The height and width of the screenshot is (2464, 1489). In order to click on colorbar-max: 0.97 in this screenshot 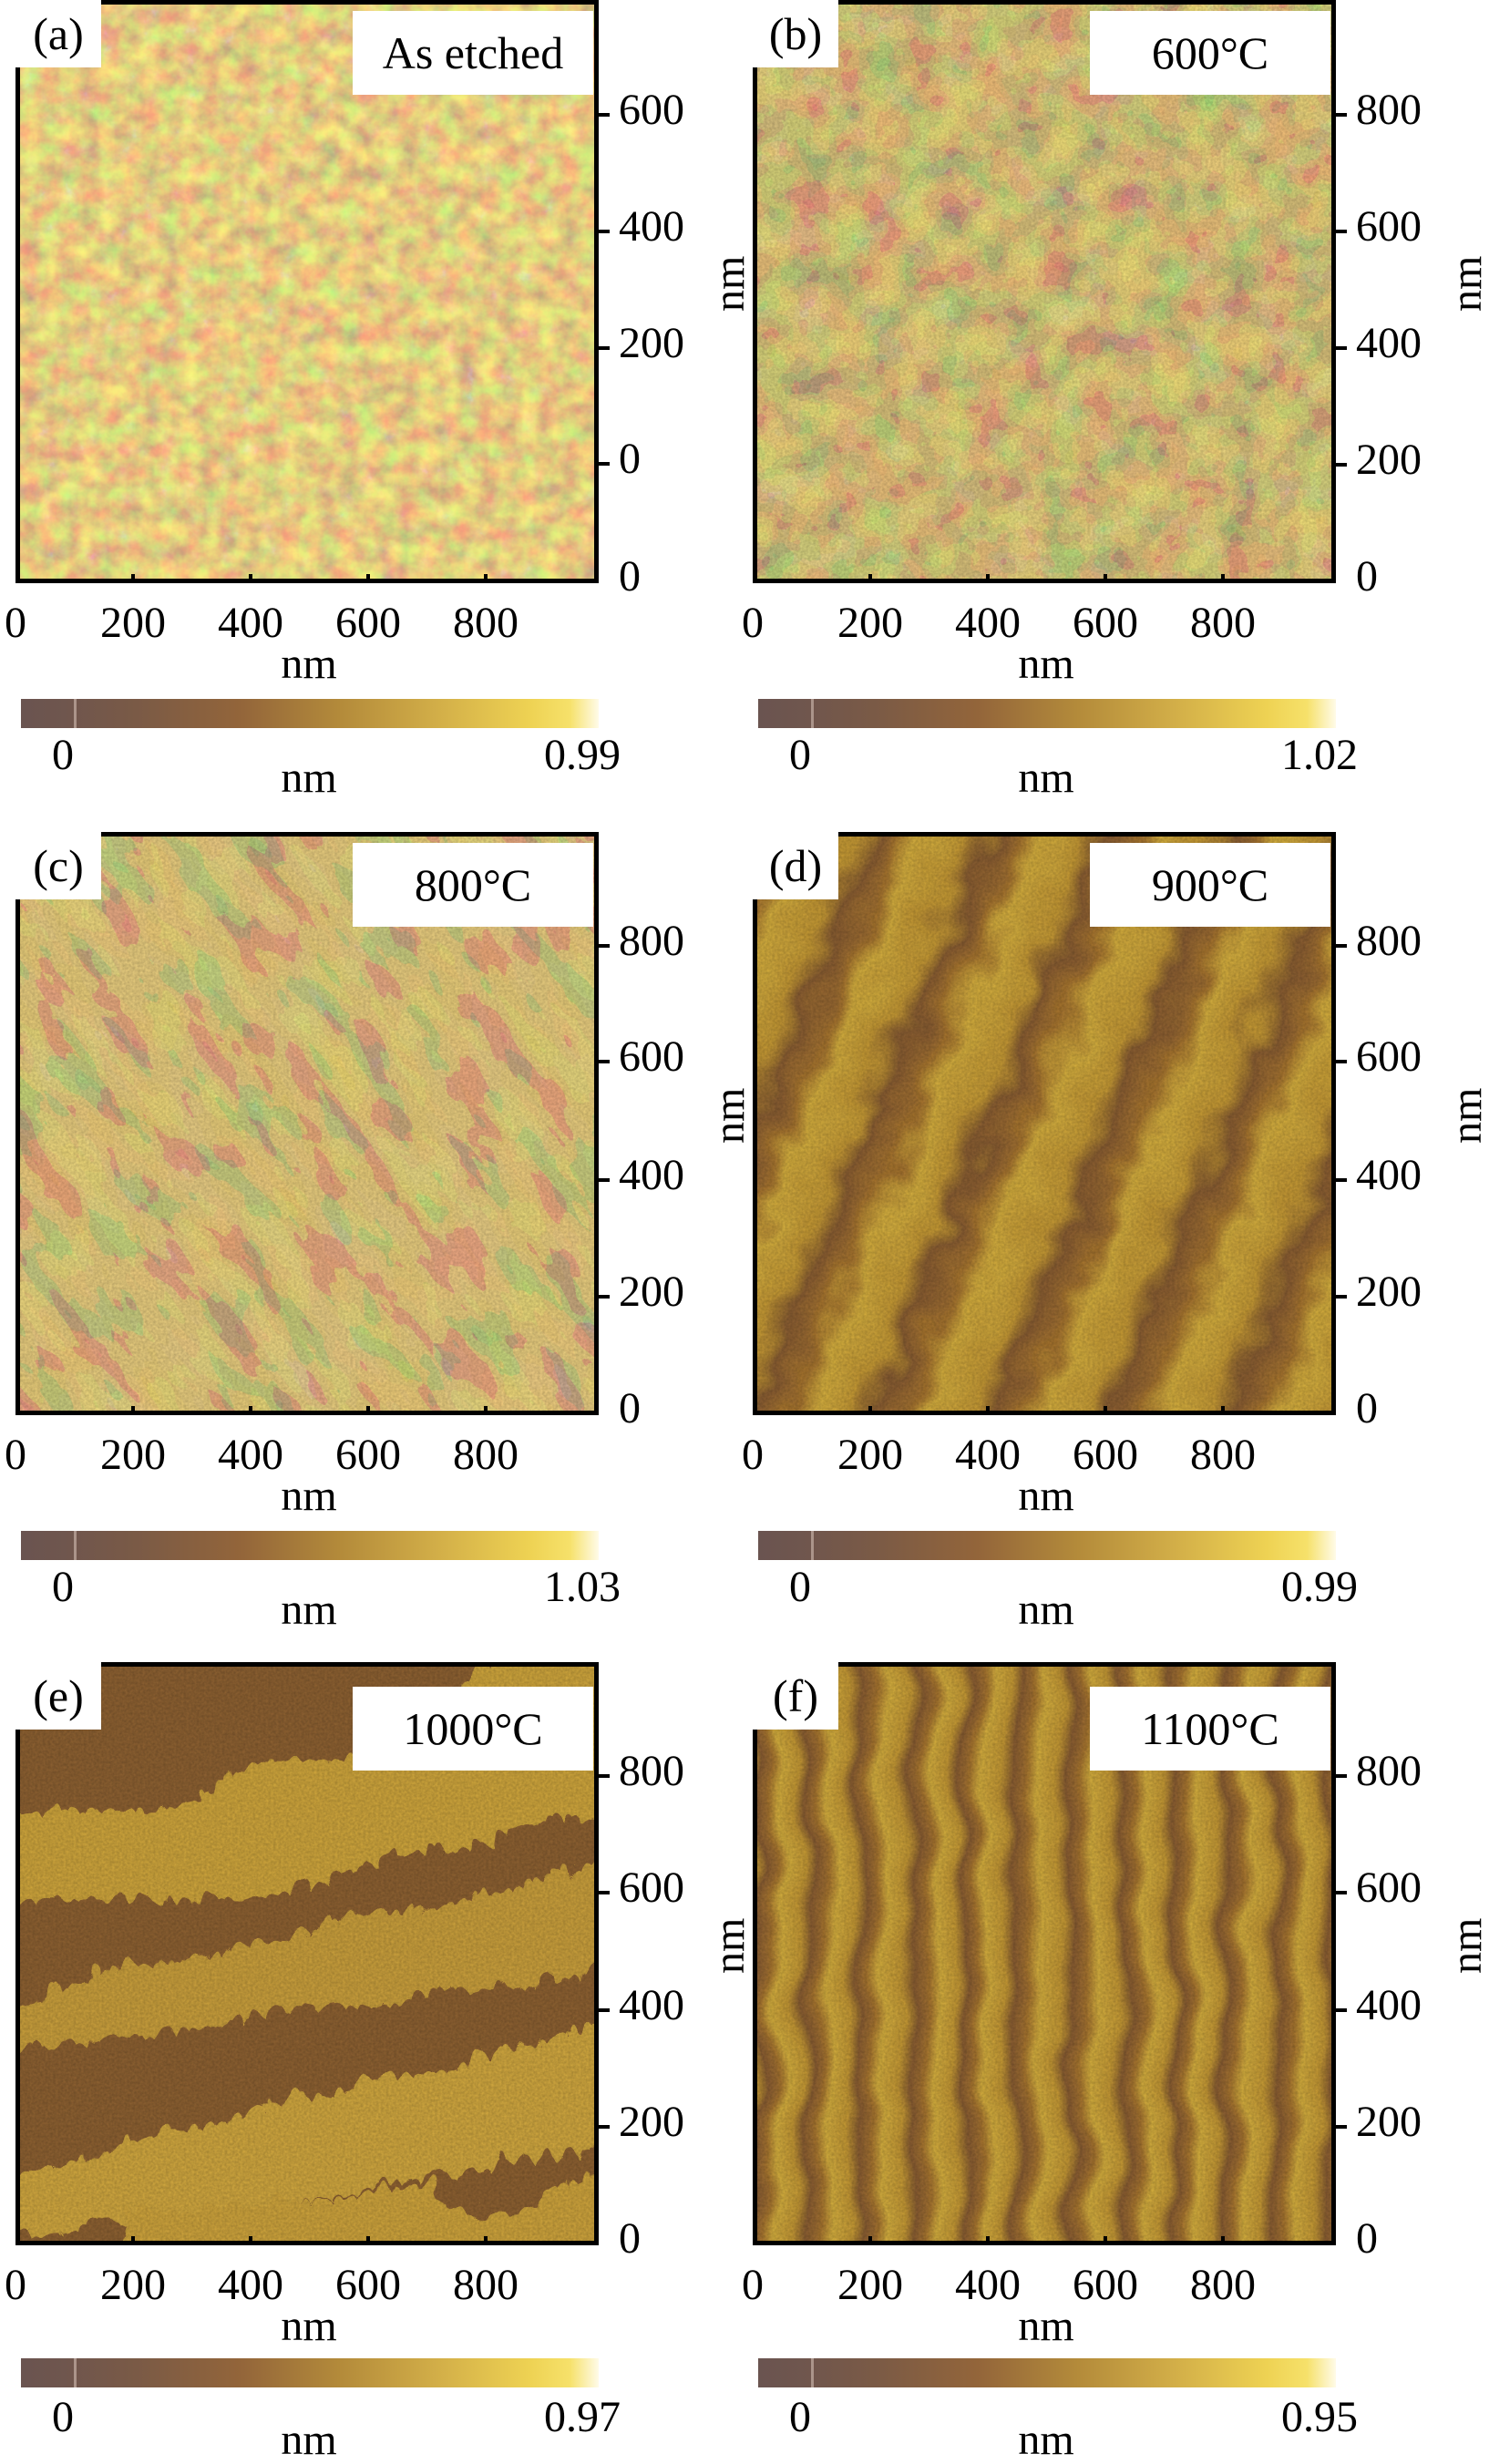, I will do `click(582, 2417)`.